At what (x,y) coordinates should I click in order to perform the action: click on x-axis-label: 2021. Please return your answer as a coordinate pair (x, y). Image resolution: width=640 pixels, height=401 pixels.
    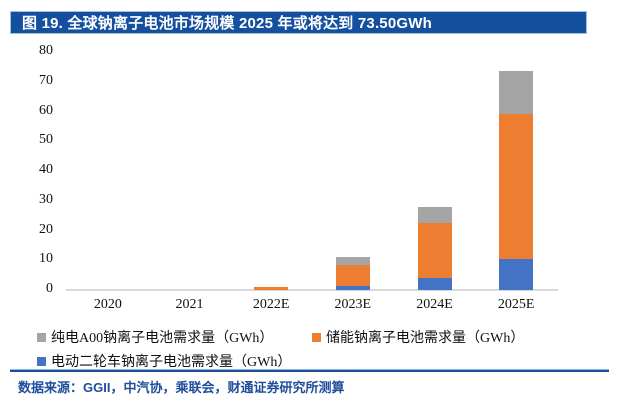
    Looking at the image, I should click on (189, 304).